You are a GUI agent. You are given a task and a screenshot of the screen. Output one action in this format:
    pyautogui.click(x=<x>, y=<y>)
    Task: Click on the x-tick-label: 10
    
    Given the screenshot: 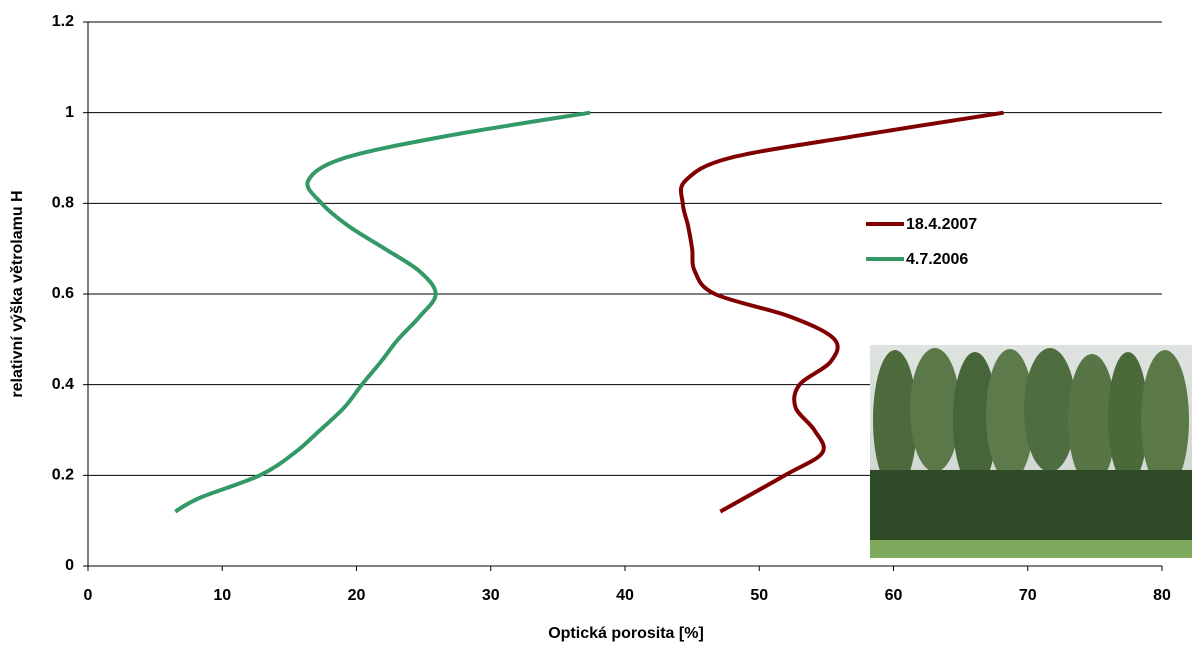 What is the action you would take?
    pyautogui.click(x=222, y=595)
    